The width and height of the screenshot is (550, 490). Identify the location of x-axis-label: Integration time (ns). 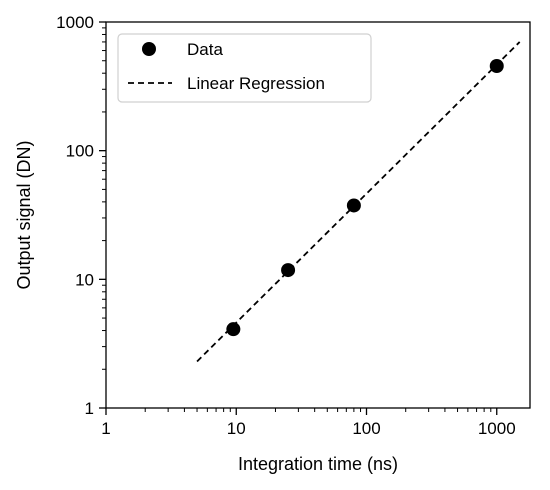
(318, 464).